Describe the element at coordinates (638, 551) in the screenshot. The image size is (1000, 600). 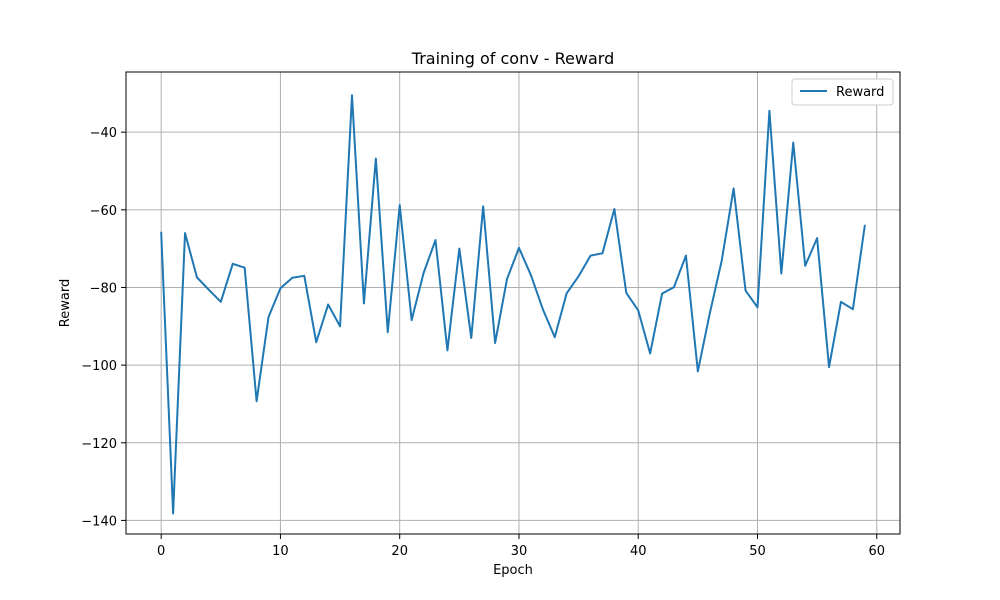
I see `x-tick-label: 40` at that location.